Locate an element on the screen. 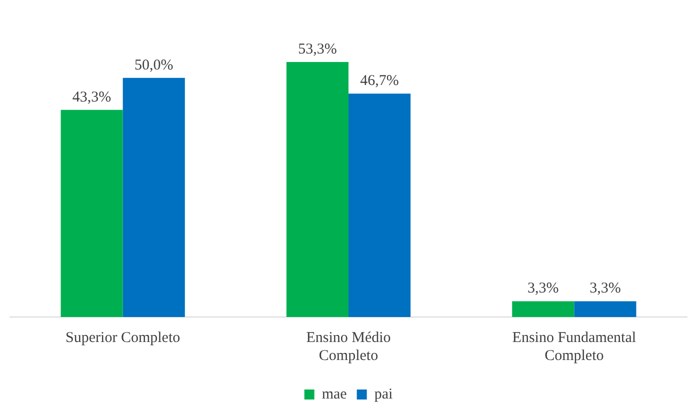 This screenshot has height=412, width=697. x-tick-label: Ensino Fundamental Completo is located at coordinates (574, 347).